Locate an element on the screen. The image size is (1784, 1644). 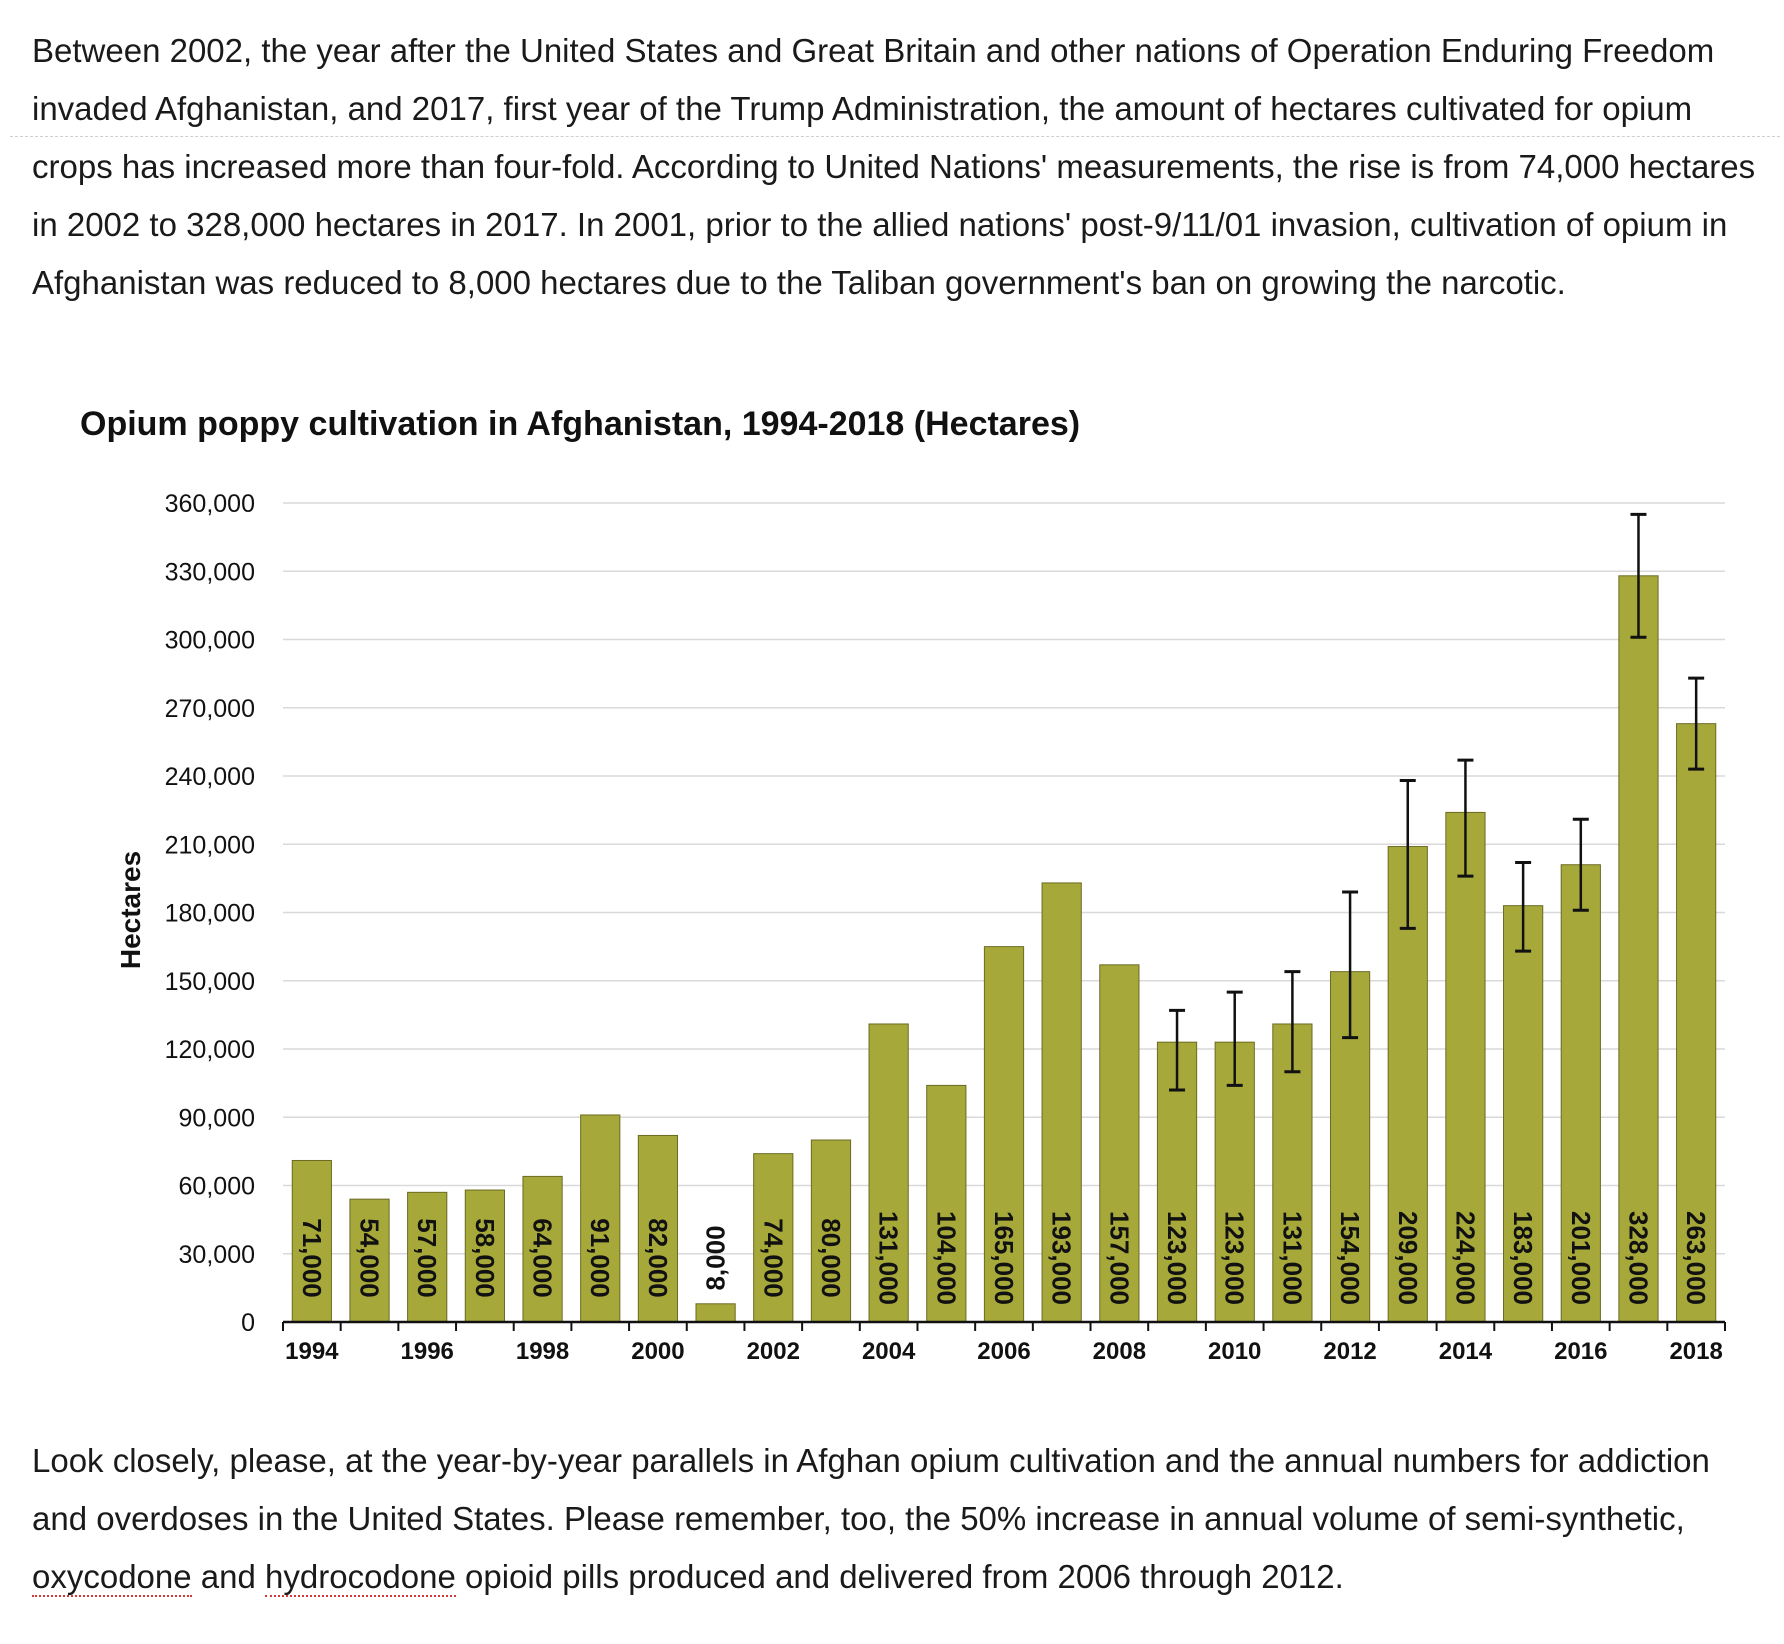
x-tick-label: 2002 is located at coordinates (773, 1351).